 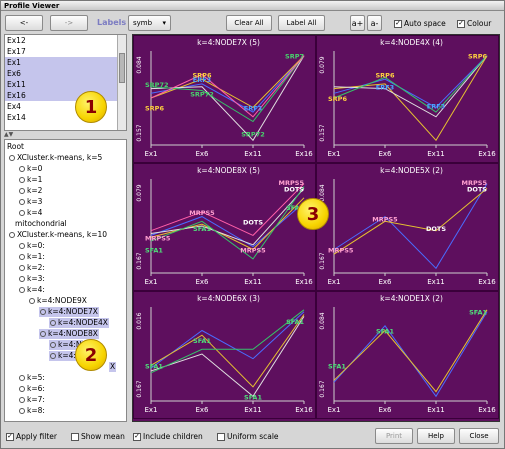 What do you see at coordinates (32, 378) in the screenshot?
I see `tree-node: k=5:` at bounding box center [32, 378].